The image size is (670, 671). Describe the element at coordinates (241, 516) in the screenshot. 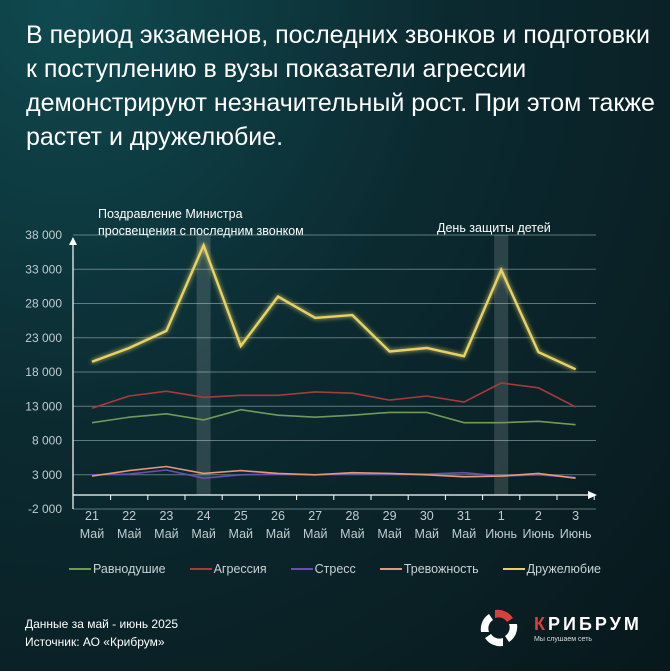

I see `x-tick-day: 25` at that location.